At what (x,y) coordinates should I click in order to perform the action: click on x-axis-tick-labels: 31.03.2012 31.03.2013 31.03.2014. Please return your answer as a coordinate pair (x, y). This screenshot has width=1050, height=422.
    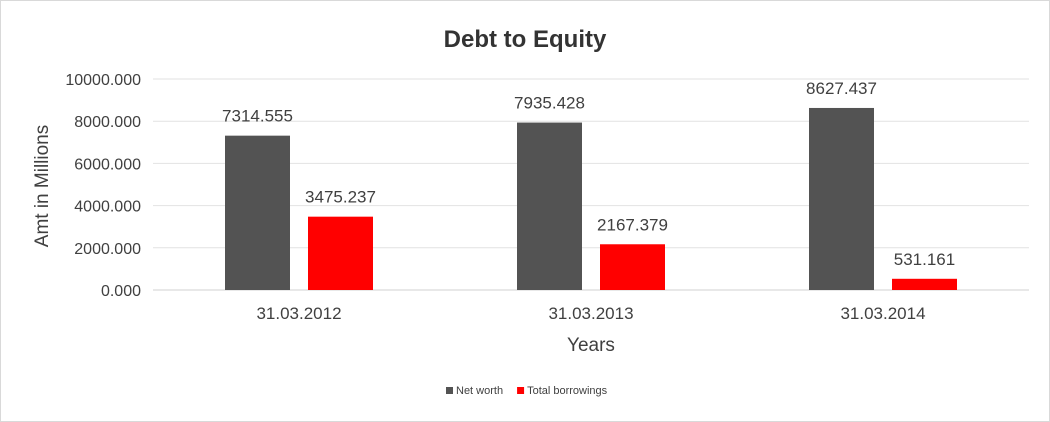
    Looking at the image, I should click on (590, 313).